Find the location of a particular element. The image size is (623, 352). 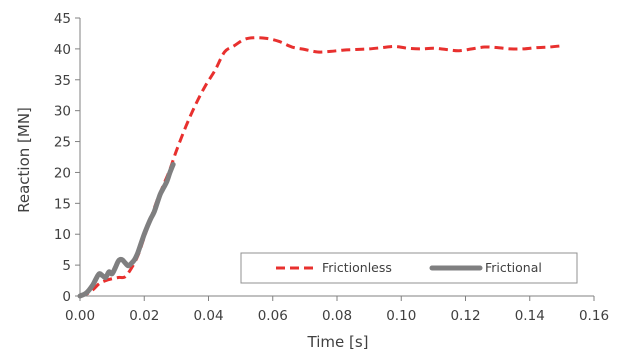

x-tick-label: 0.14 is located at coordinates (530, 316).